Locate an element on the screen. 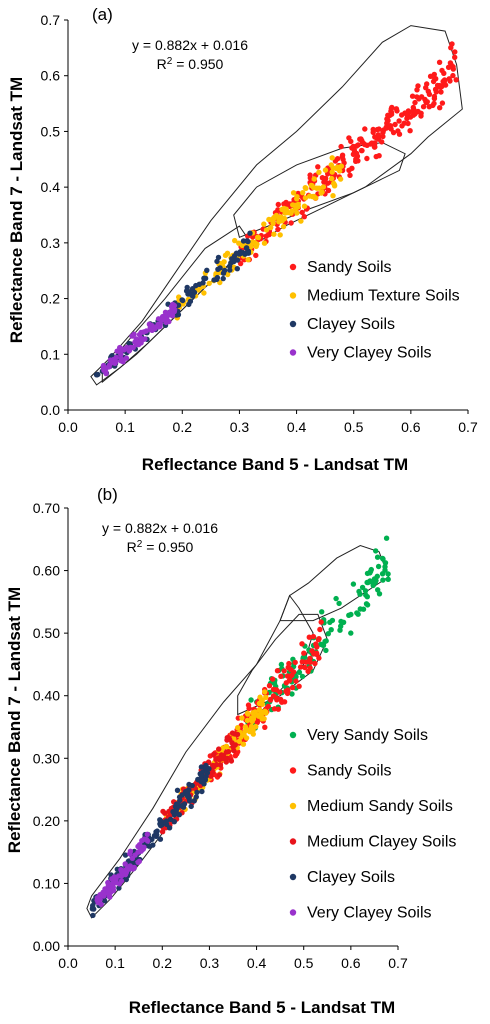 Image resolution: width=490 pixels, height=1024 pixels. panel-a-x-tick-label: 0.7 is located at coordinates (468, 427).